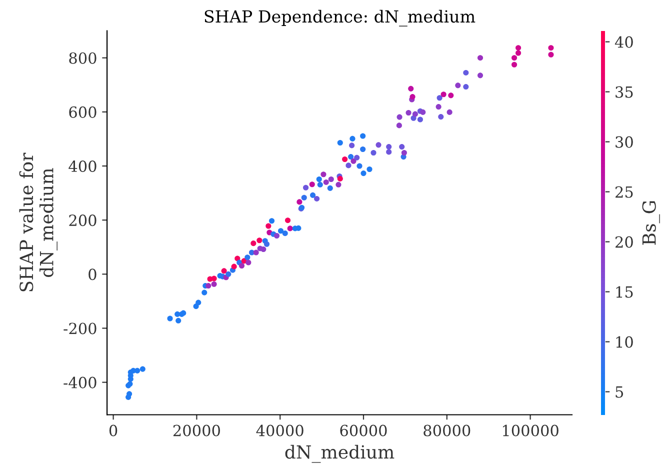 Image resolution: width=669 pixels, height=474 pixels. I want to click on color-bar-label: 40, so click(623, 42).